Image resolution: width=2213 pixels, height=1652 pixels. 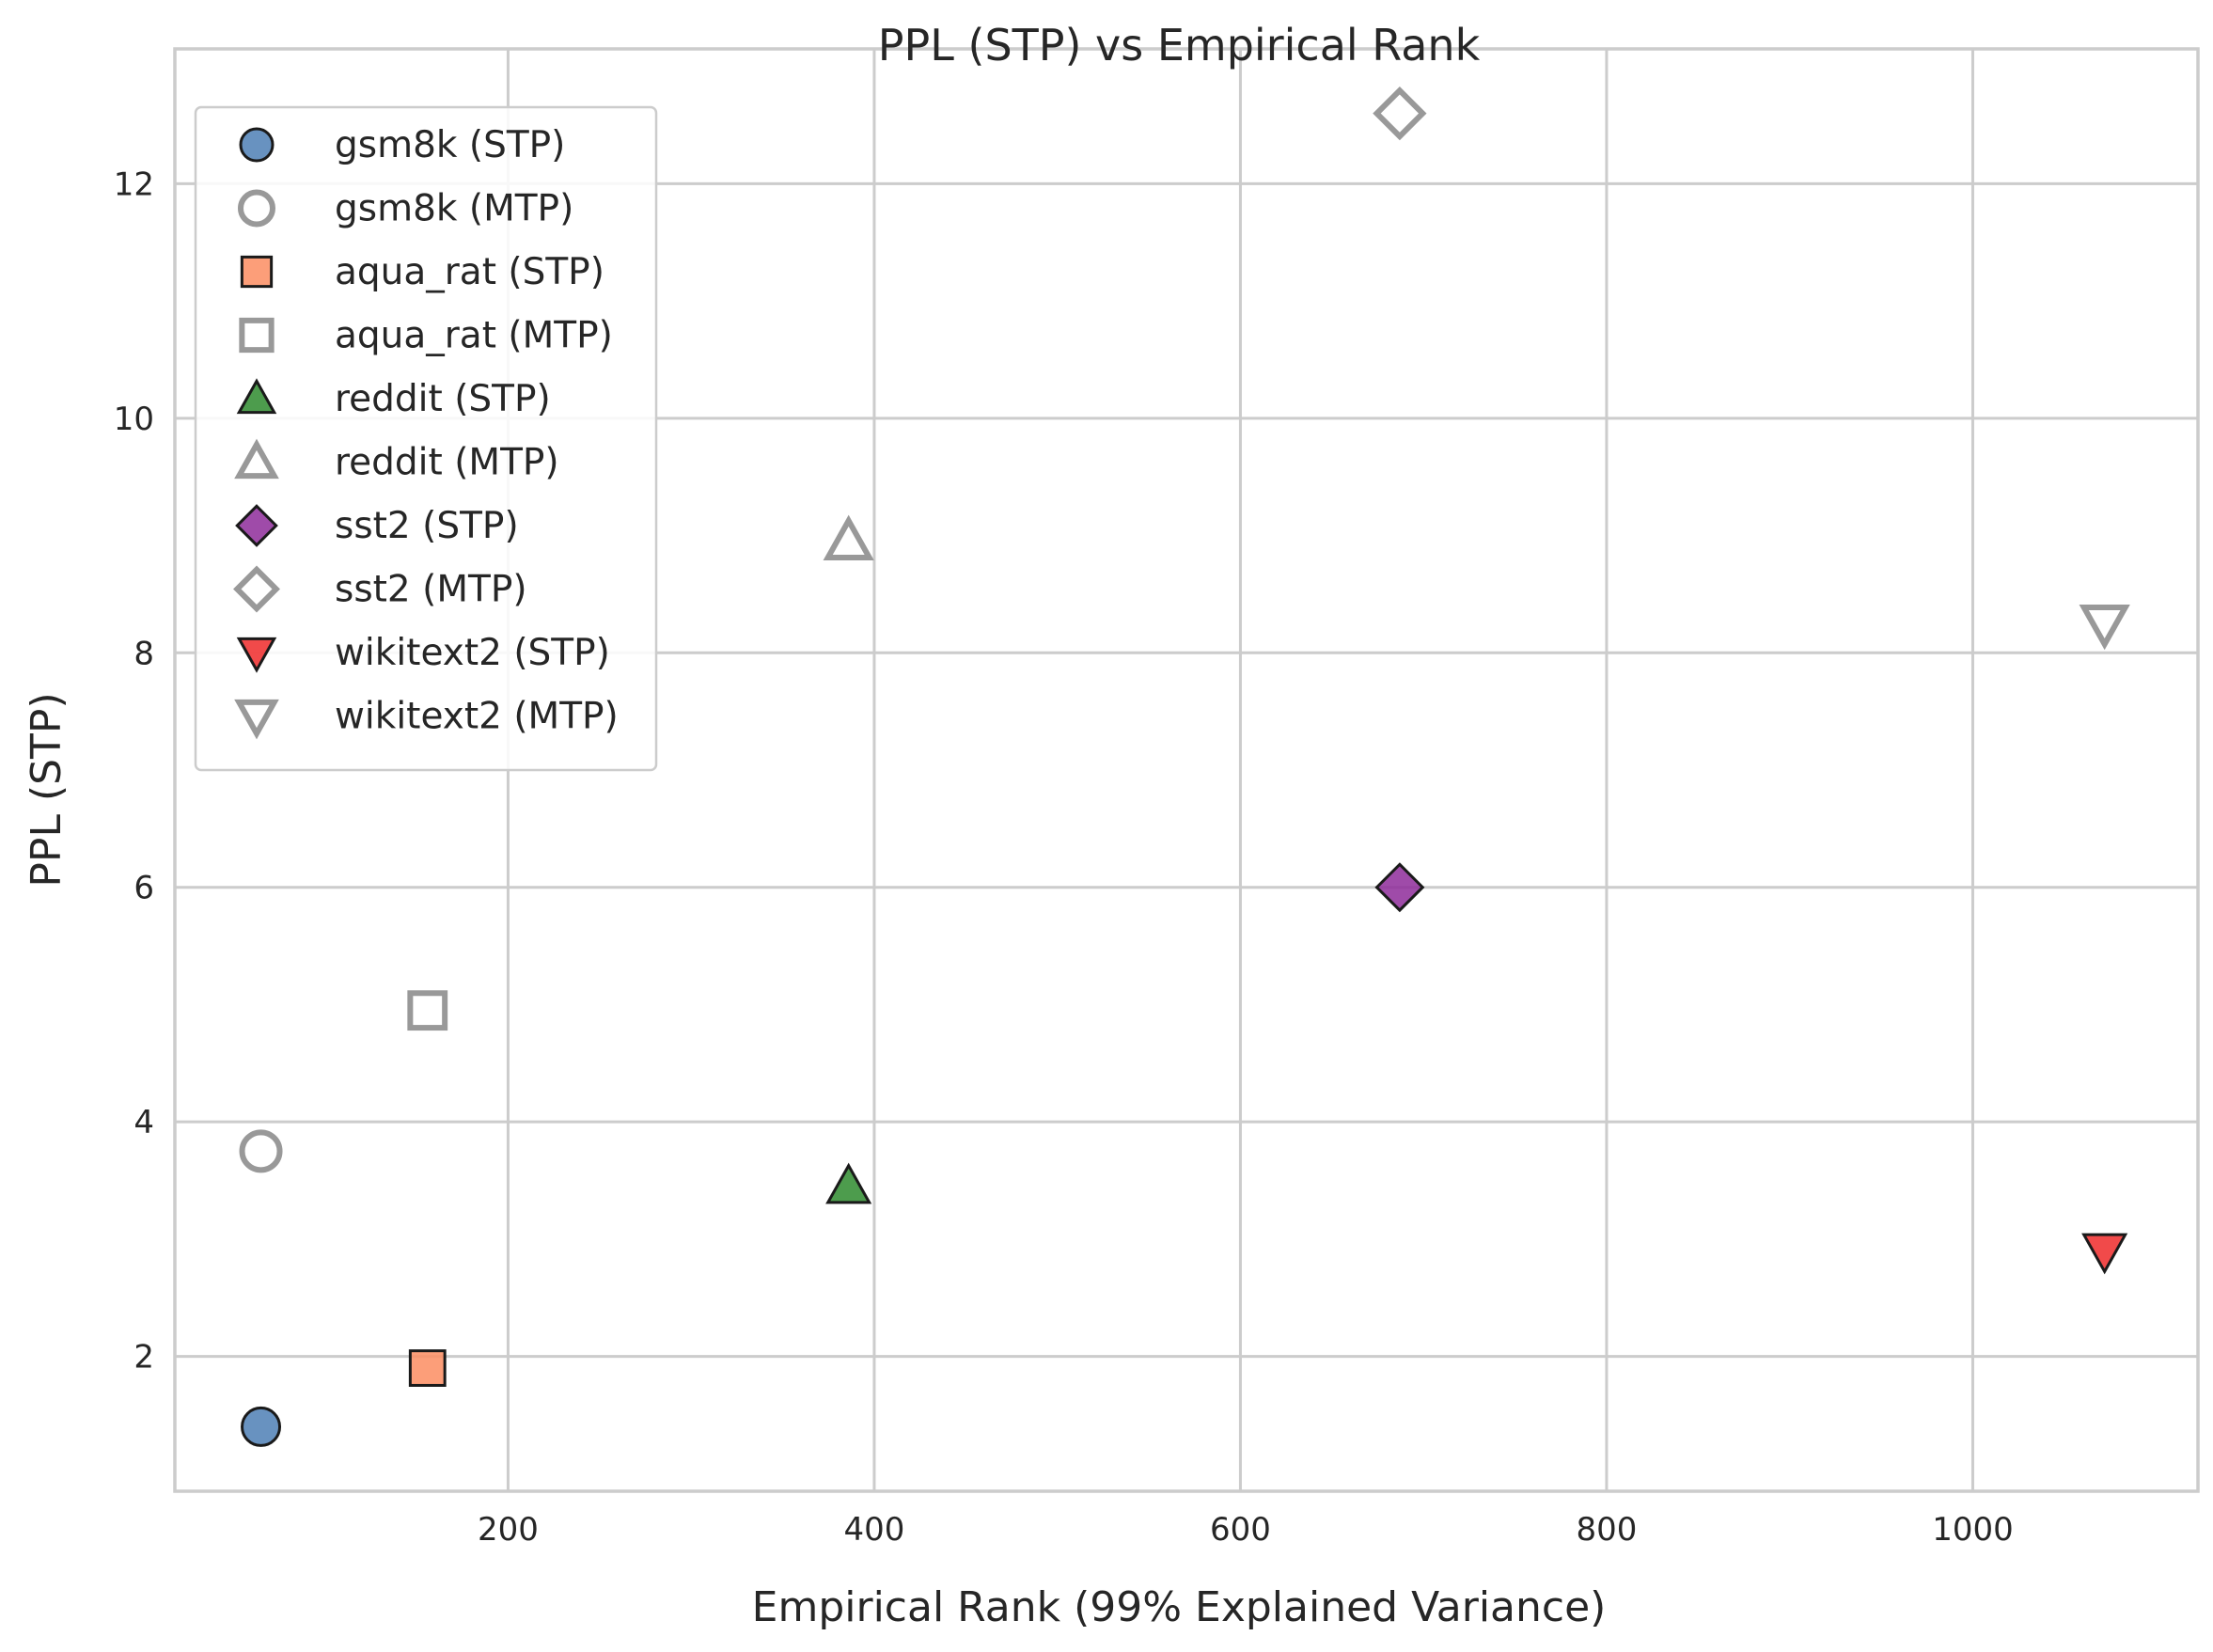 I want to click on data-point-gsm8k-stp, so click(x=261, y=1426).